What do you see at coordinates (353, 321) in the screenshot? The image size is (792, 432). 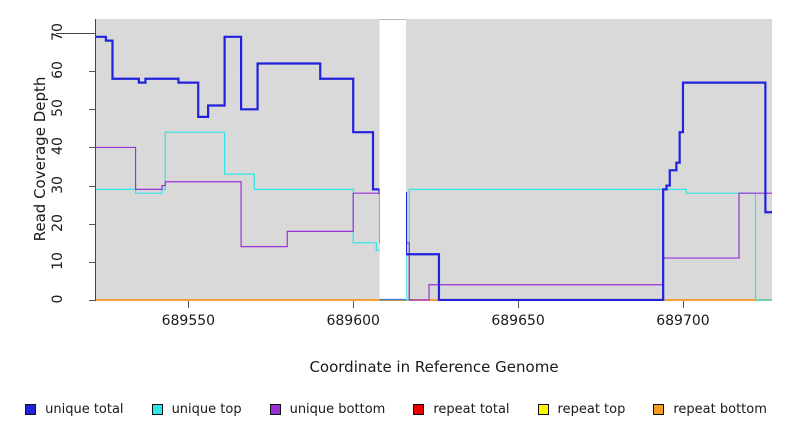 I see `x-tick-label: 689600` at bounding box center [353, 321].